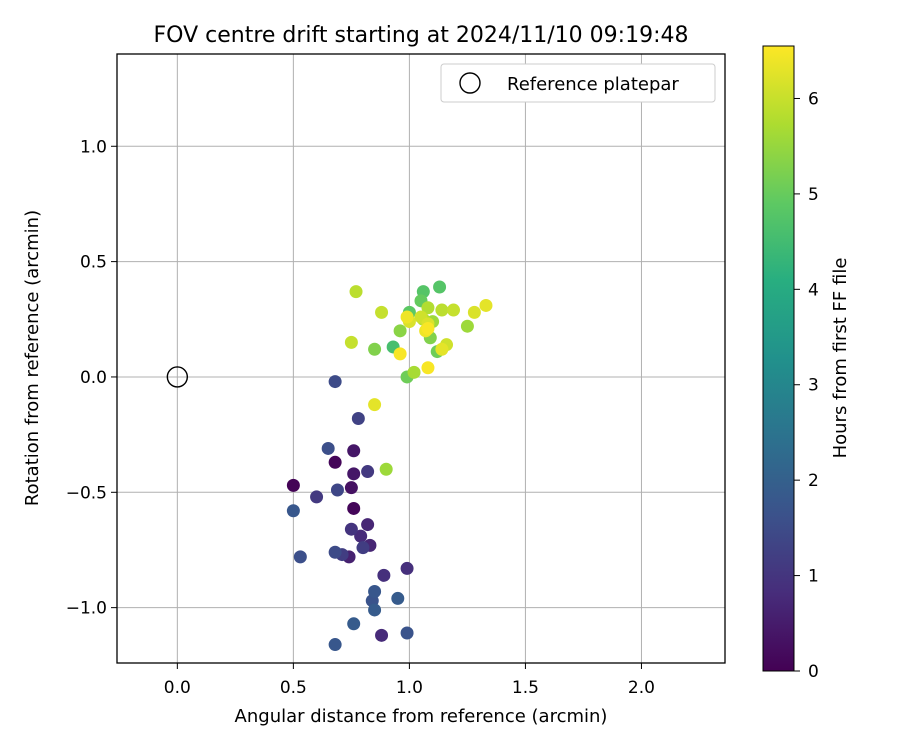 The width and height of the screenshot is (900, 750). Describe the element at coordinates (840, 358) in the screenshot. I see `colorbar-label: Hours from first FF file` at that location.